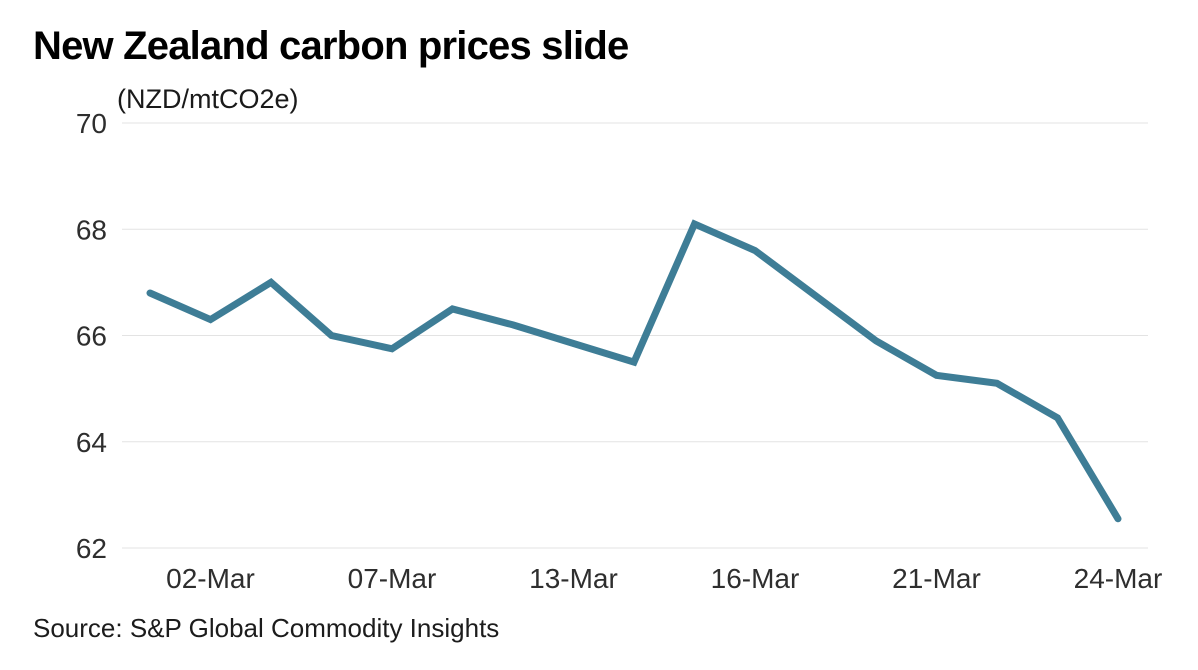 This screenshot has width=1198, height=670. What do you see at coordinates (91, 336) in the screenshot?
I see `y-axis-tick-label: 66` at bounding box center [91, 336].